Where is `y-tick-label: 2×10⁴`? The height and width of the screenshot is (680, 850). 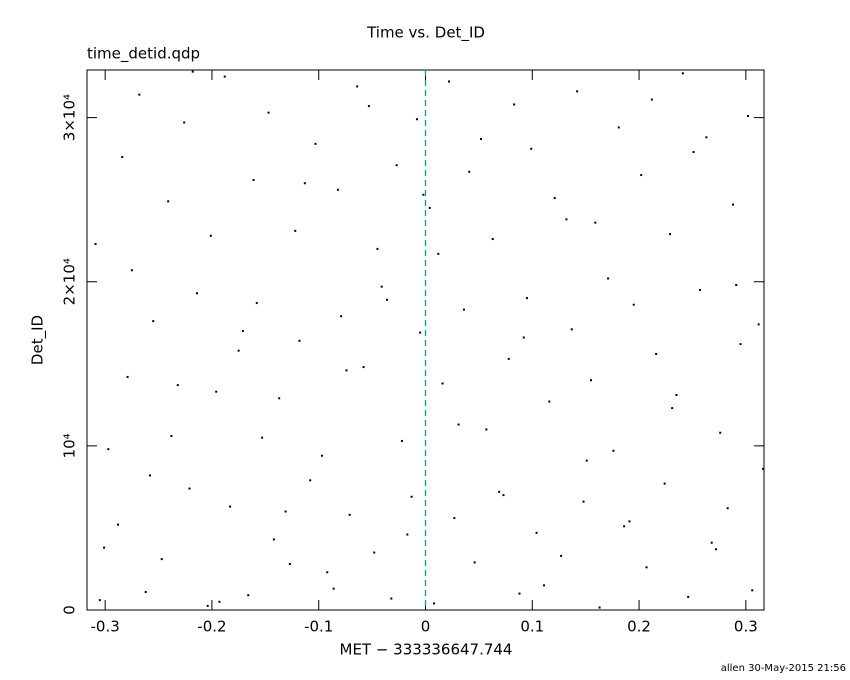
y-tick-label: 2×10⁴ is located at coordinates (70, 281).